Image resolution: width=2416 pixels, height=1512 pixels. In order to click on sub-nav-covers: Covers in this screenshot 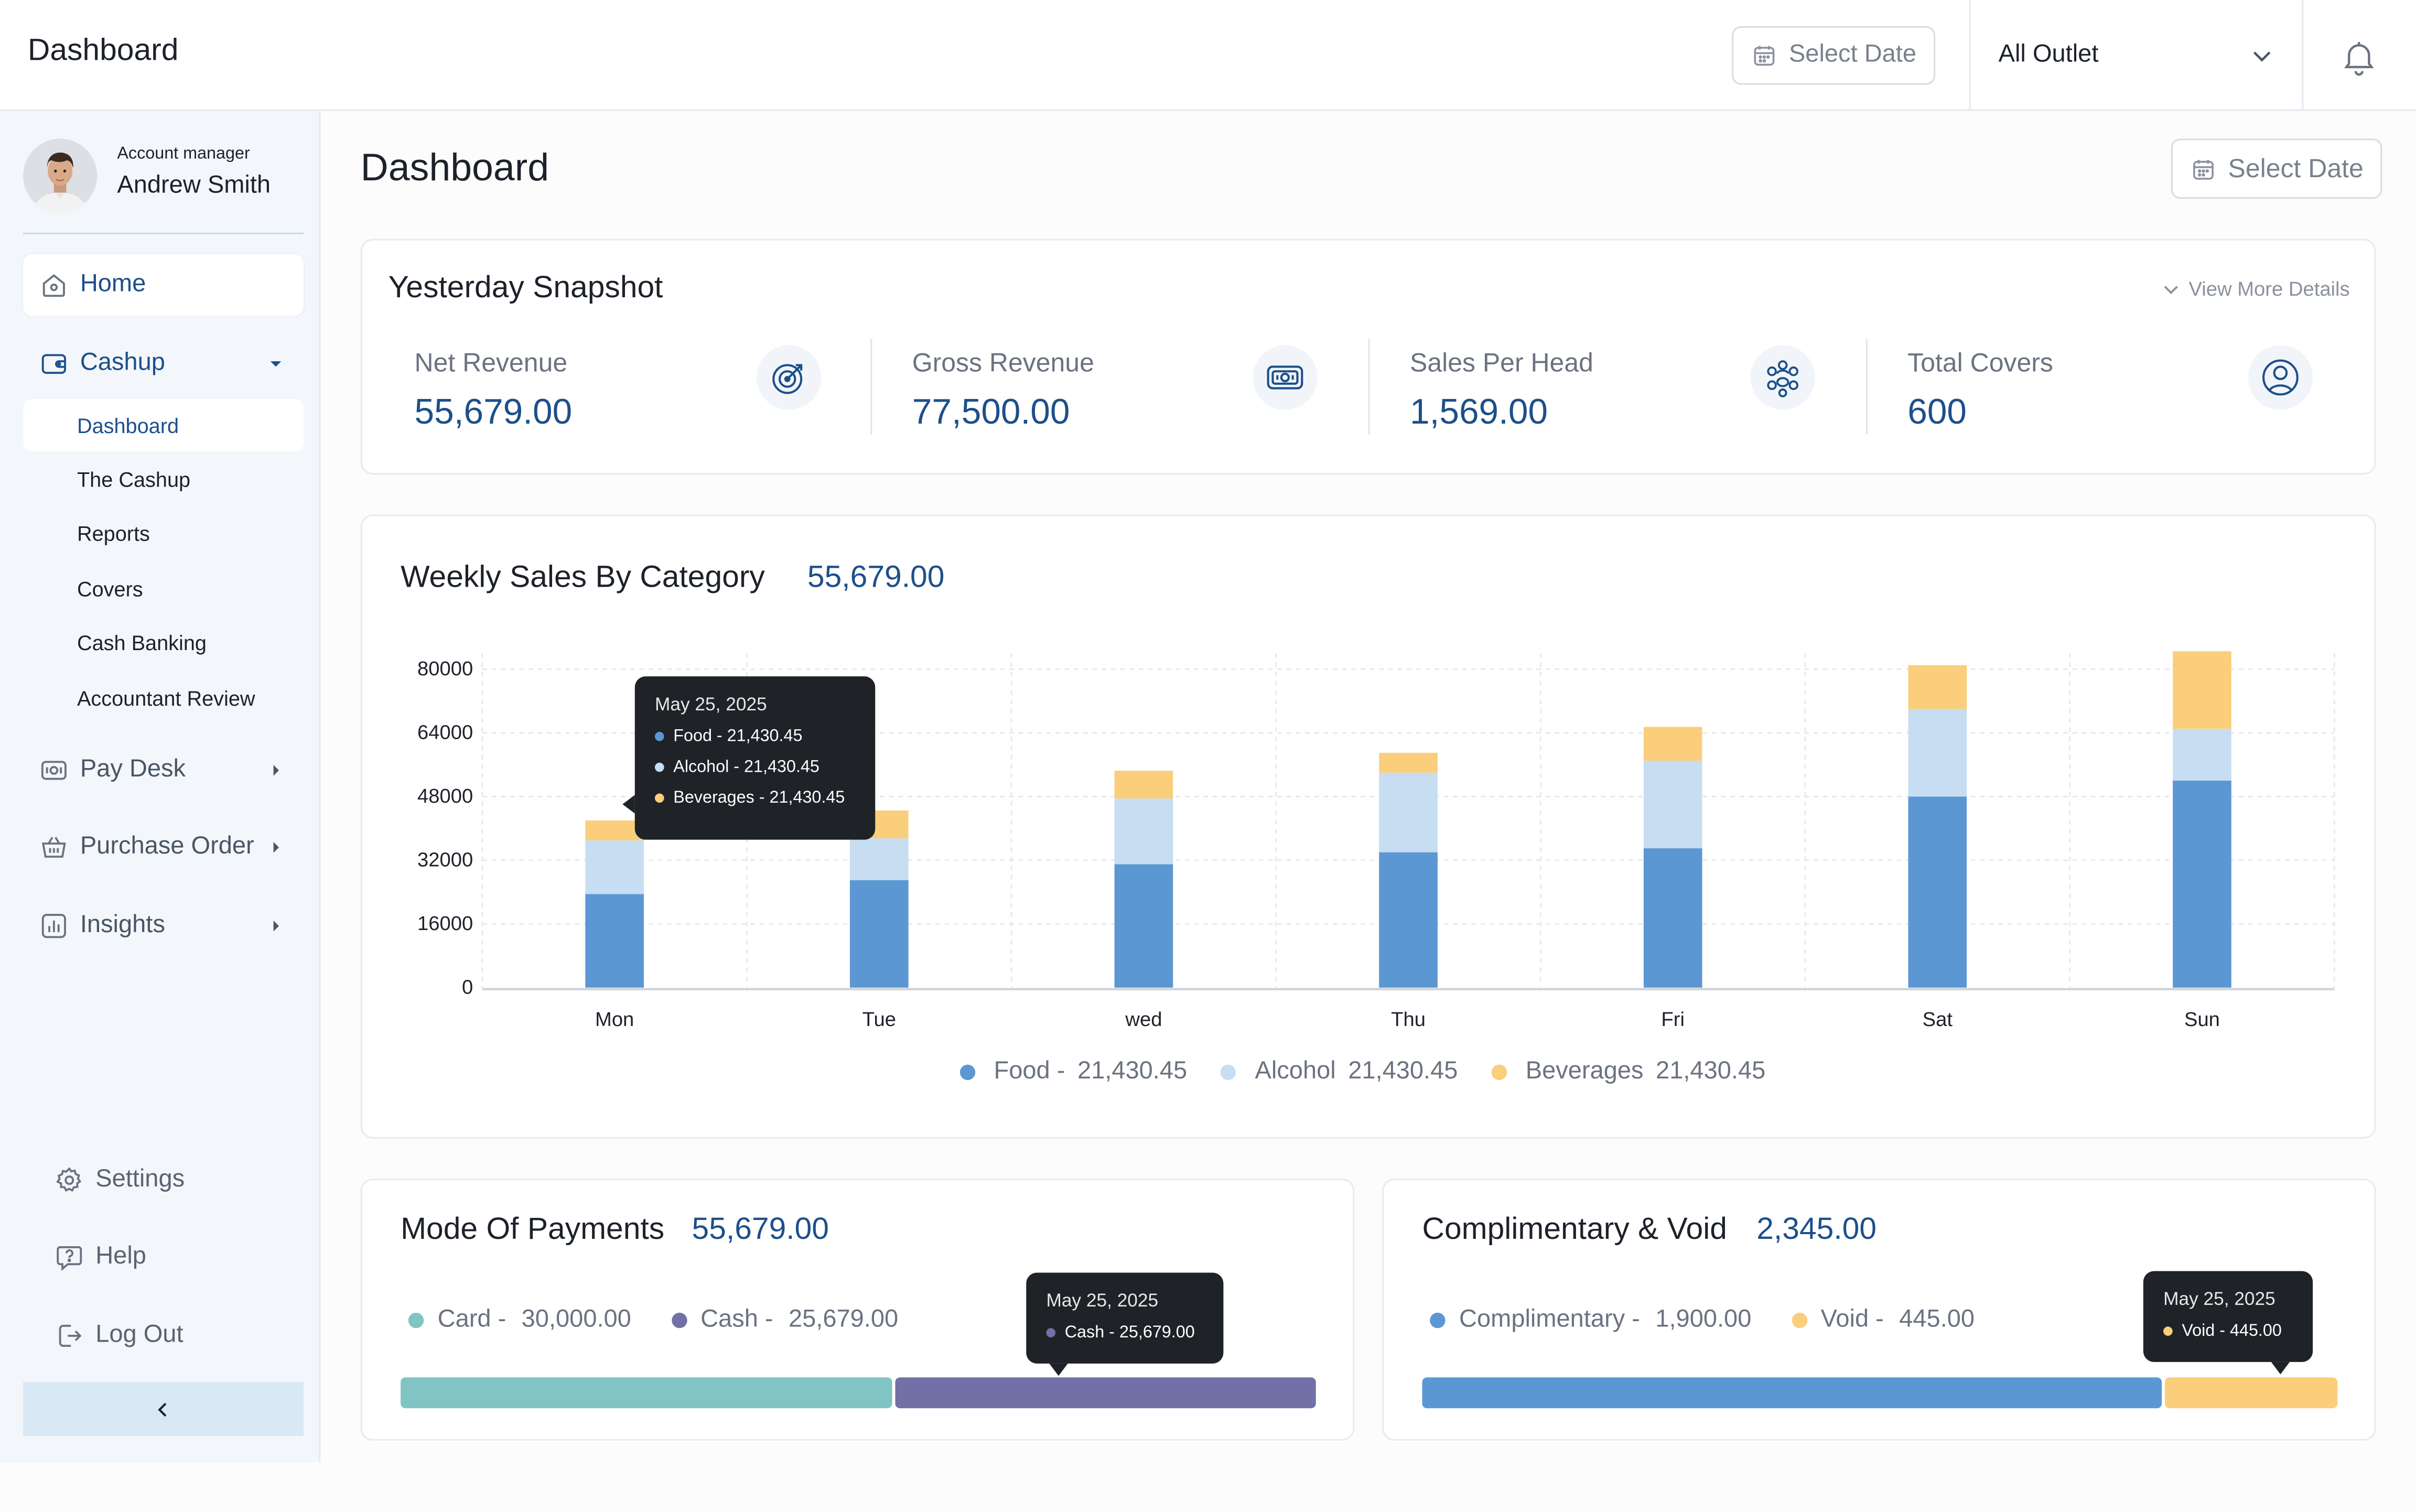, I will do `click(110, 588)`.